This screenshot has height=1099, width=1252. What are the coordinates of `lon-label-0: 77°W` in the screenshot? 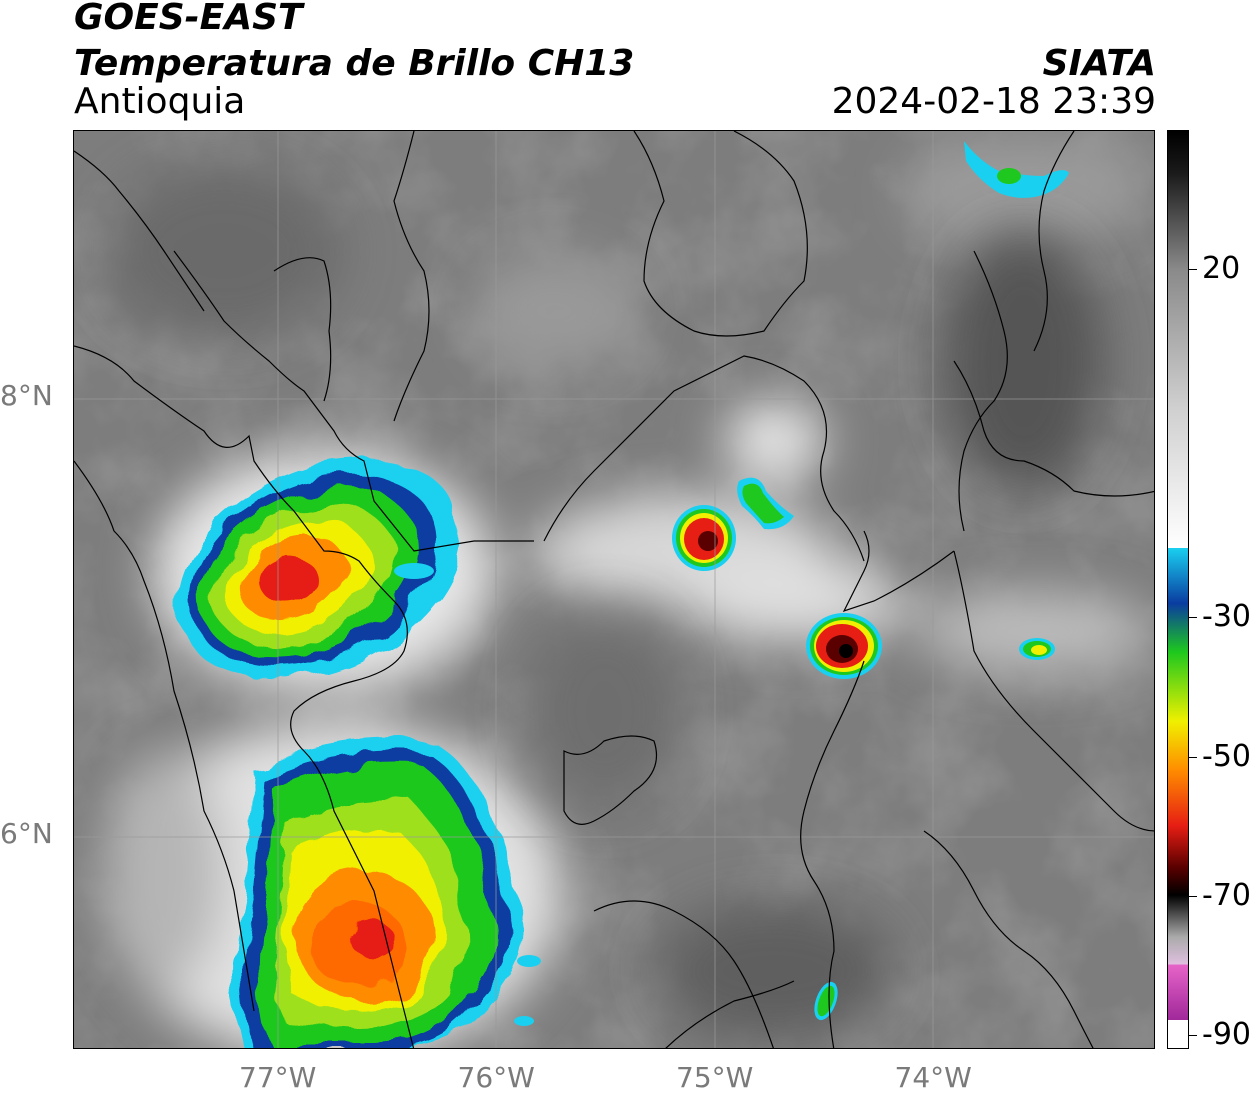 It's located at (278, 1077).